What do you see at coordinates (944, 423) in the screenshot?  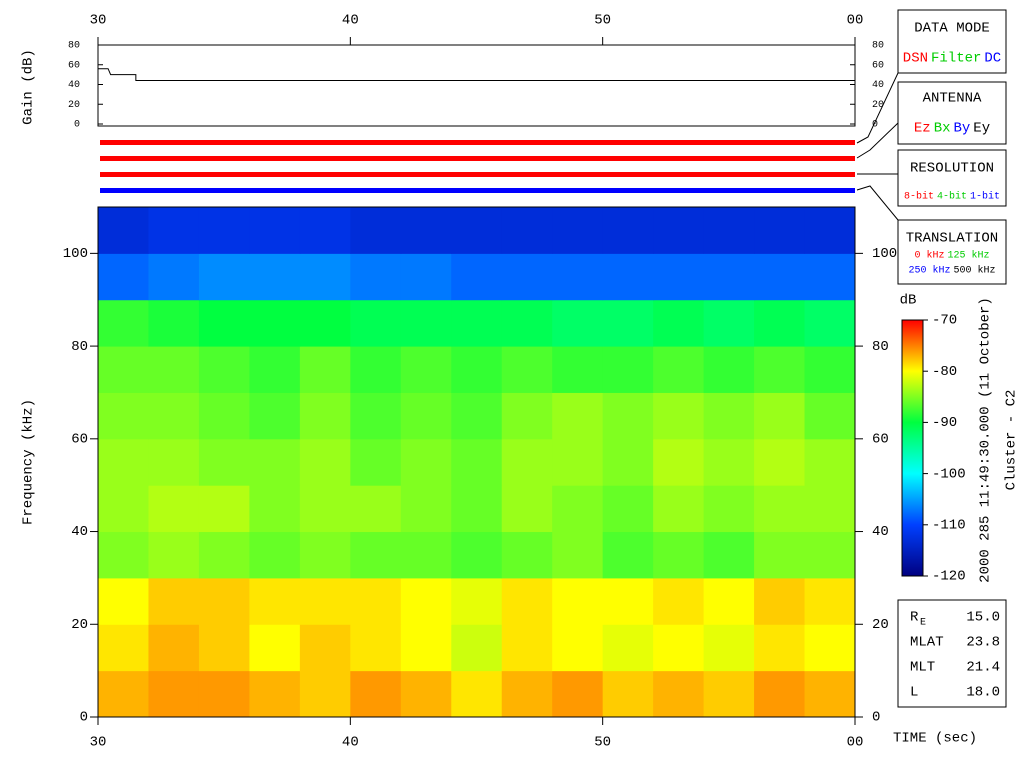 I see `colorbar-tick-label: -90` at bounding box center [944, 423].